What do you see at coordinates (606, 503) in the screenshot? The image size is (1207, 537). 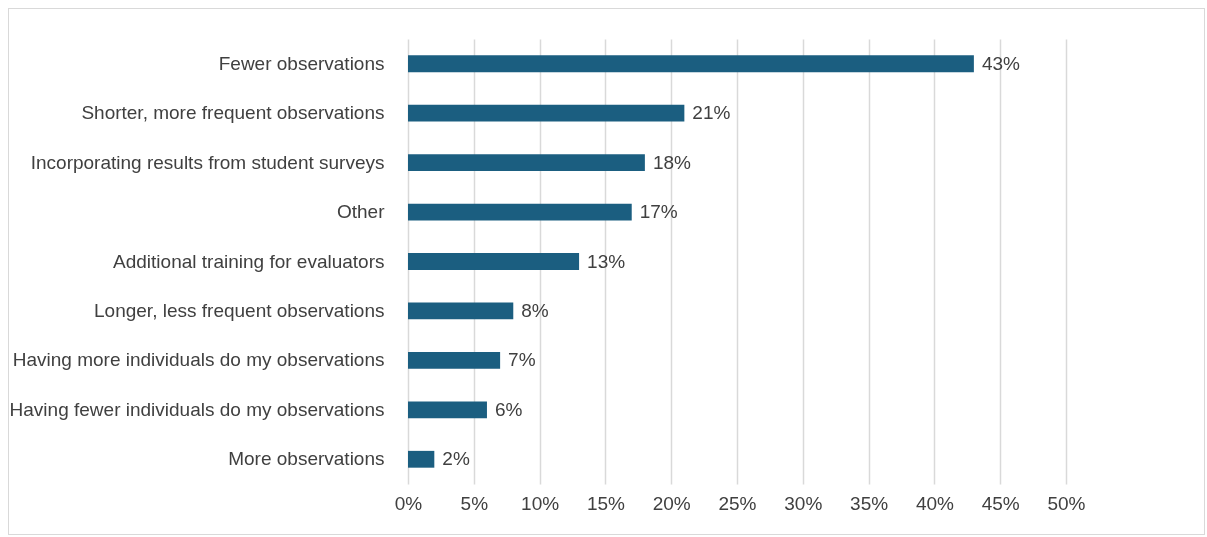 I see `x-tick-label: 15%` at bounding box center [606, 503].